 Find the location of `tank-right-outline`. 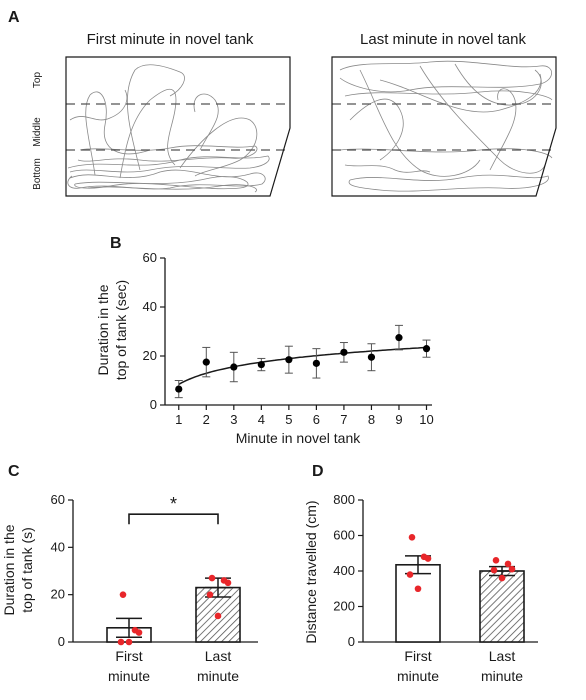

tank-right-outline is located at coordinates (444, 126).